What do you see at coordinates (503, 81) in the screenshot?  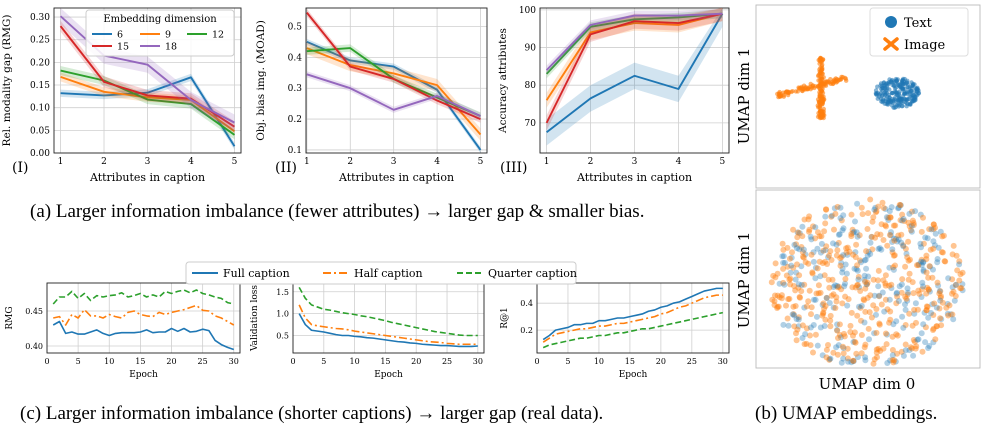 I see `y-axis-label: Accuracy attributes` at bounding box center [503, 81].